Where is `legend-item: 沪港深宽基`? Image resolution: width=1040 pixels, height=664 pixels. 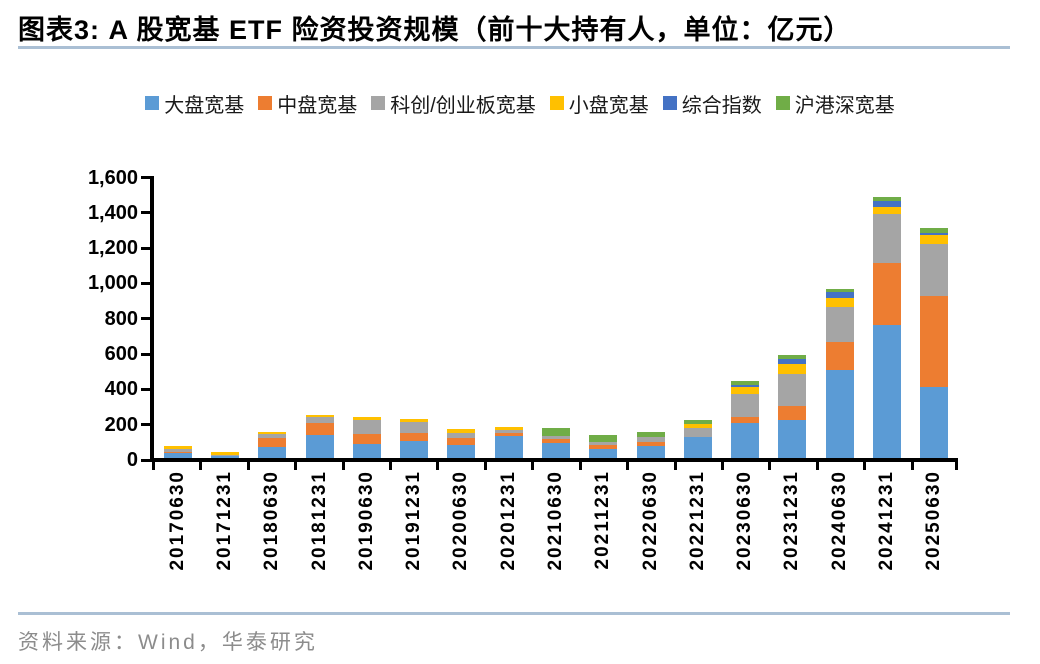 legend-item: 沪港深宽基 is located at coordinates (835, 103).